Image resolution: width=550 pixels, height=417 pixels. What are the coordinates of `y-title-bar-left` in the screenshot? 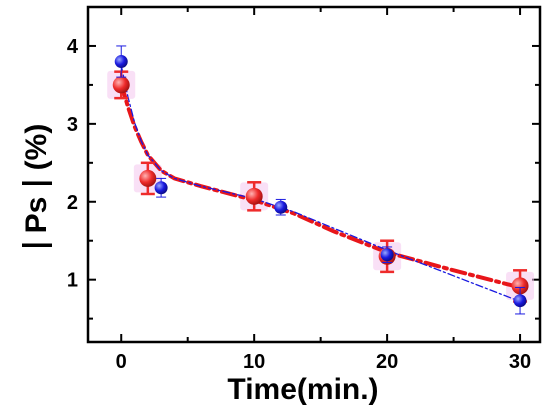 It's located at (37, 245).